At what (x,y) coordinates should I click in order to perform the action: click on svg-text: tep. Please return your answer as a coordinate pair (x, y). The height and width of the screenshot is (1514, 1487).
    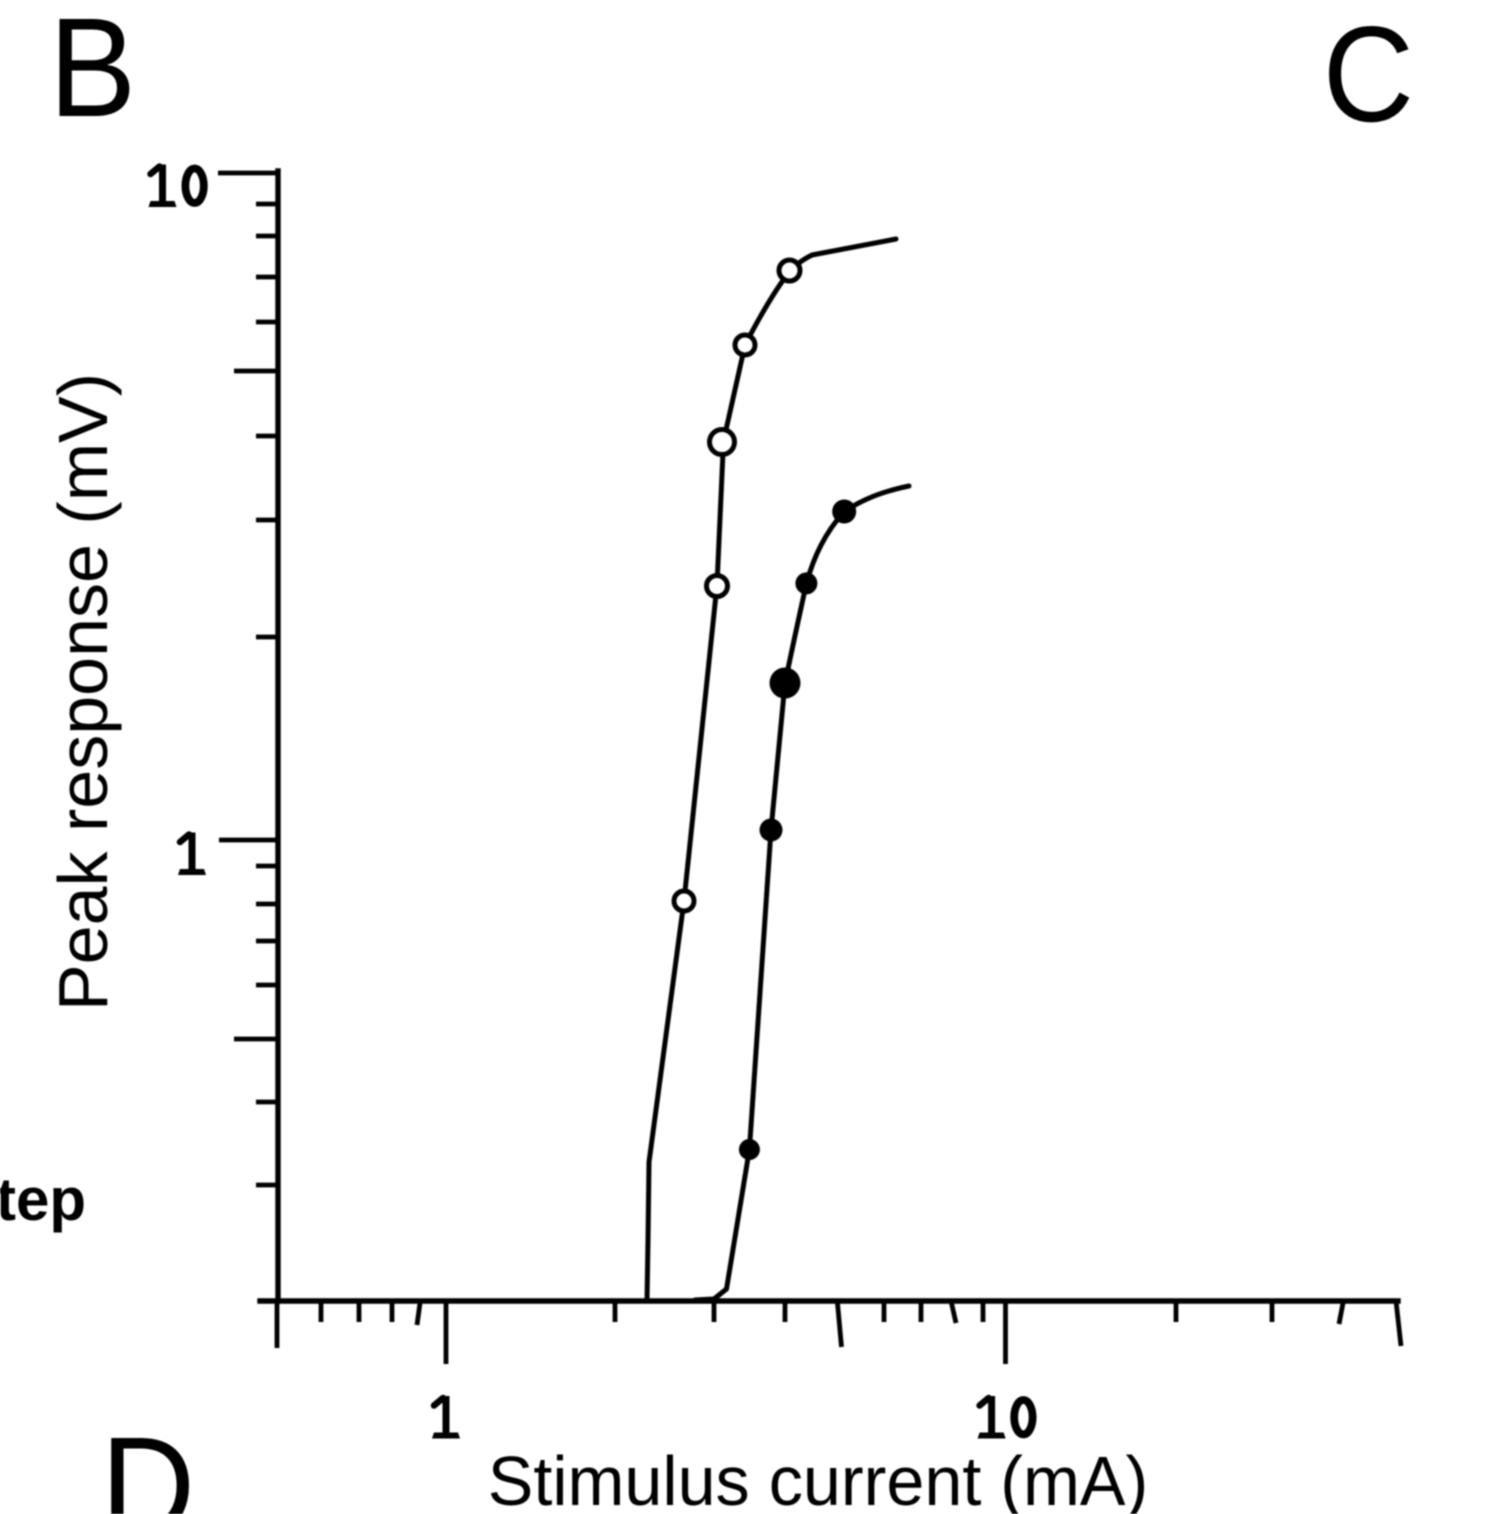
    Looking at the image, I should click on (43, 1199).